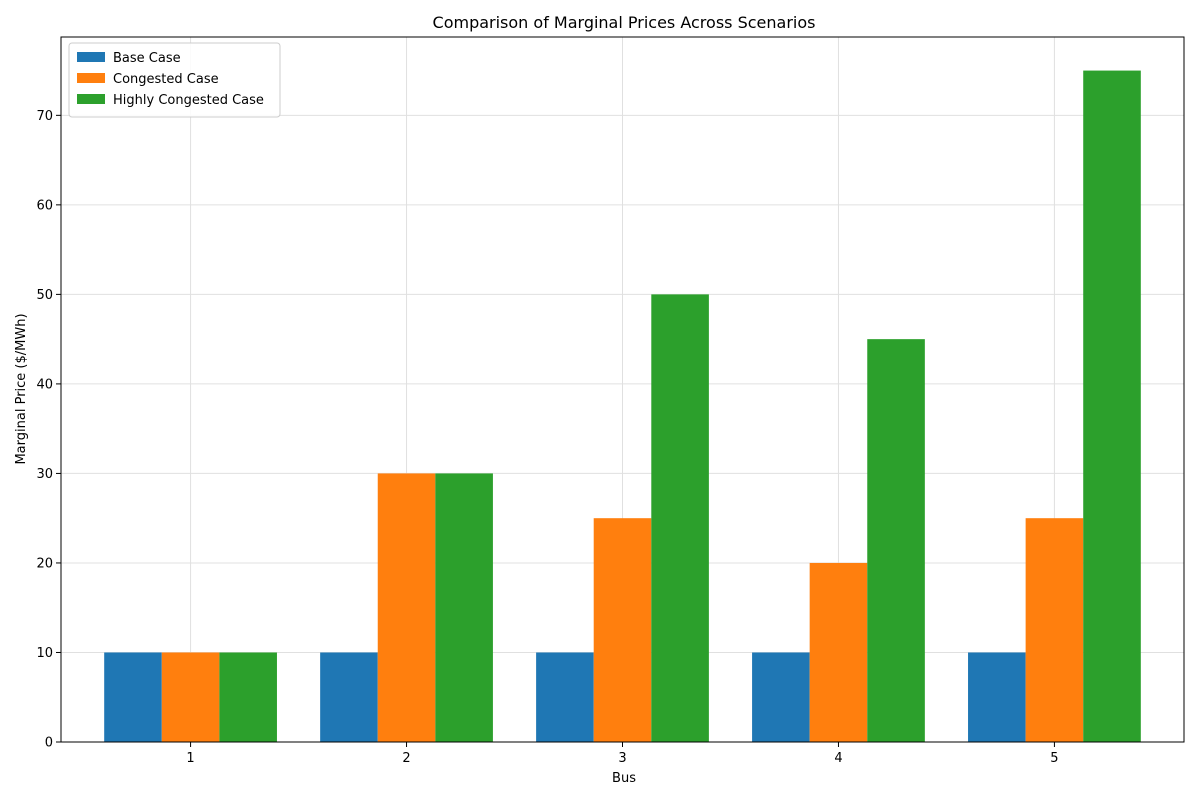 The image size is (1200, 800). What do you see at coordinates (190, 758) in the screenshot?
I see `x-tick-label: 1` at bounding box center [190, 758].